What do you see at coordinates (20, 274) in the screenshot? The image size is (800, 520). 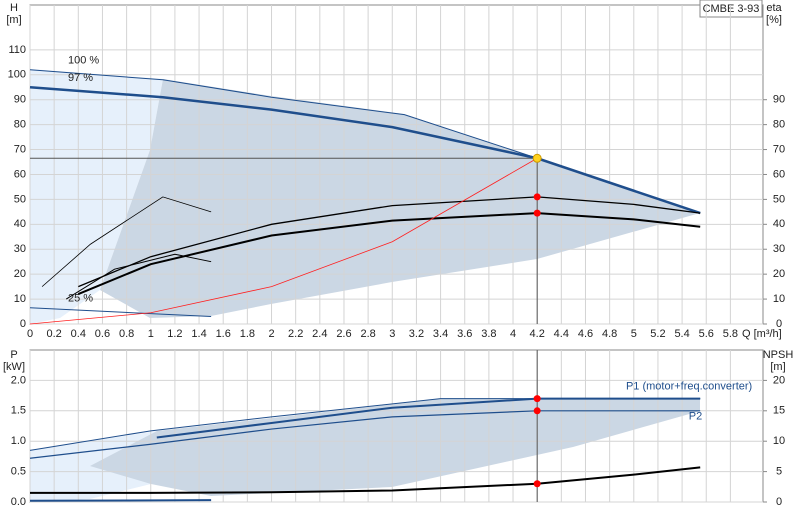 I see `y-tick-label: 20` at bounding box center [20, 274].